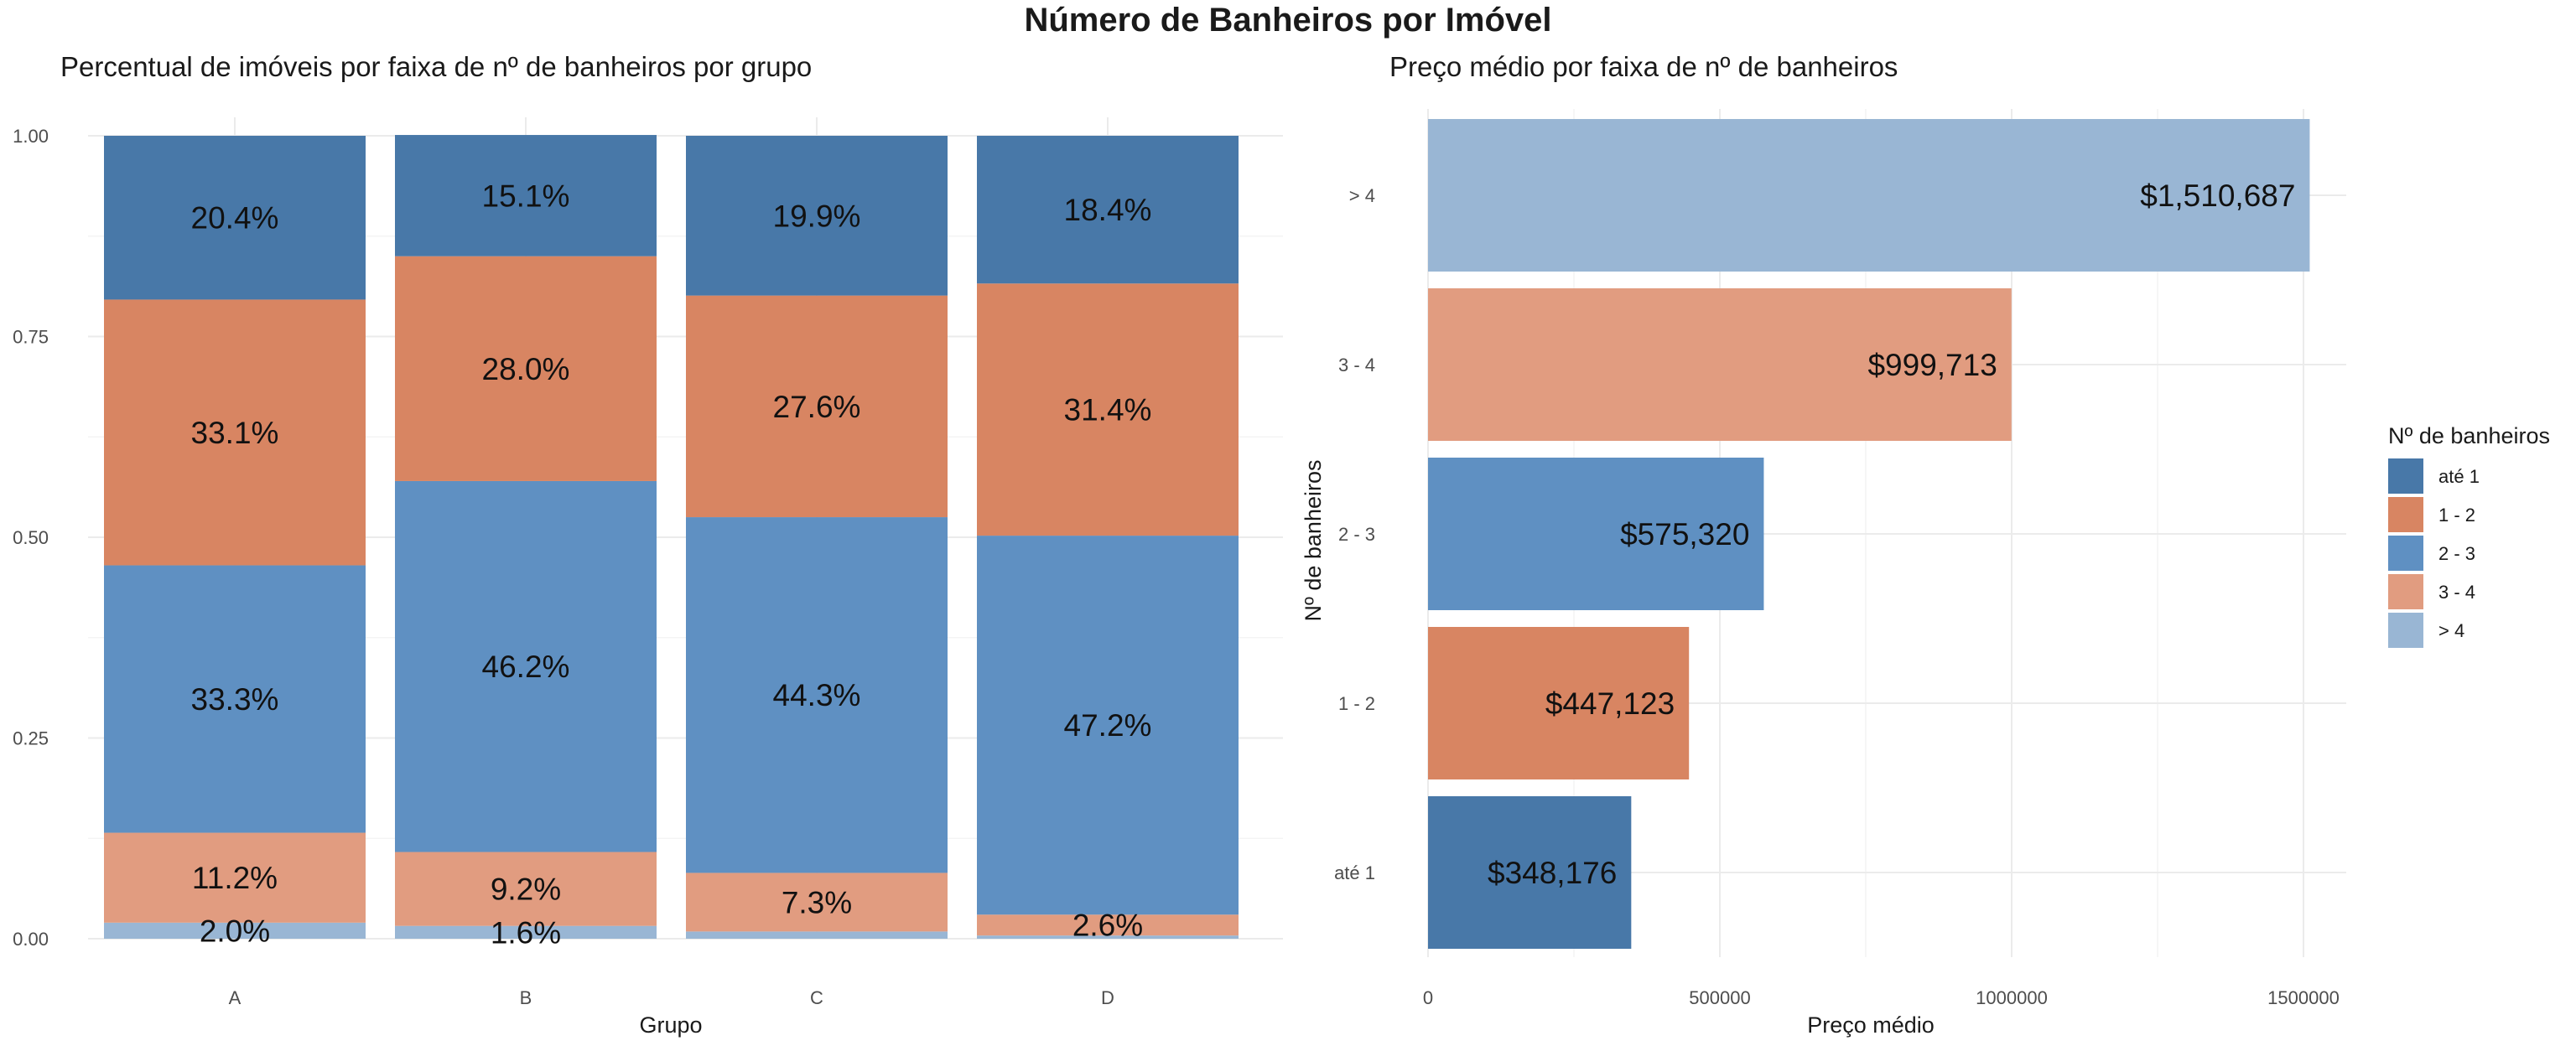  I want to click on left-x-tick-label: D, so click(1107, 998).